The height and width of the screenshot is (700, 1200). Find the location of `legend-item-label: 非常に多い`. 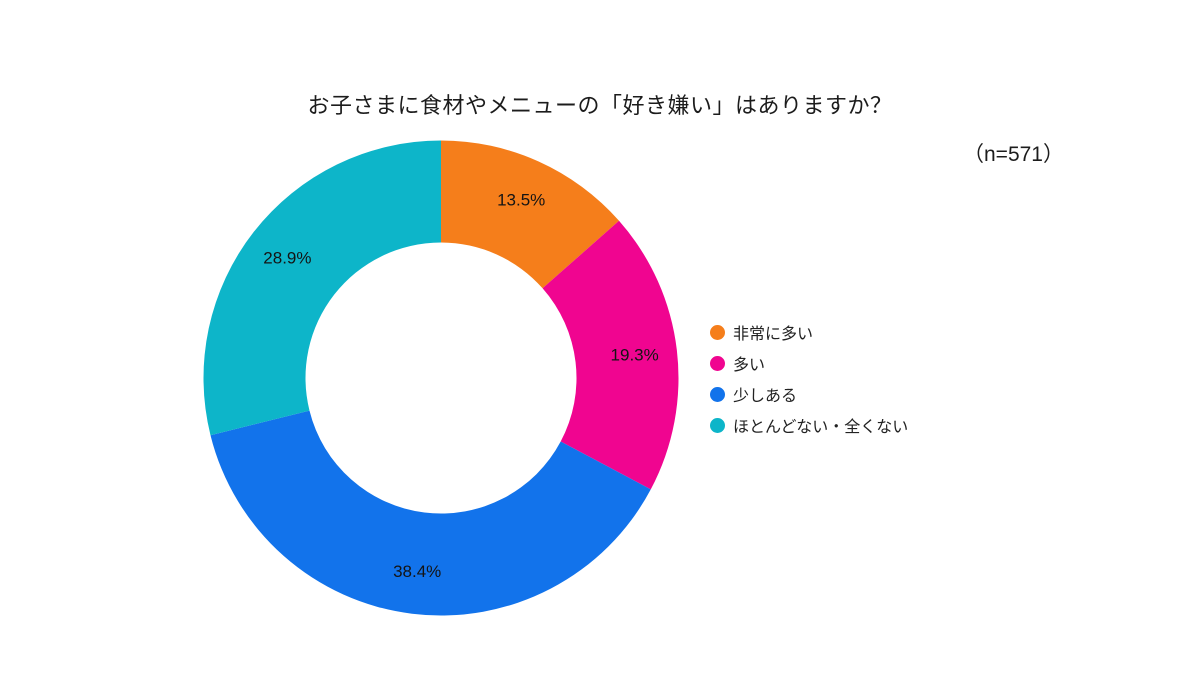

legend-item-label: 非常に多い is located at coordinates (773, 334).